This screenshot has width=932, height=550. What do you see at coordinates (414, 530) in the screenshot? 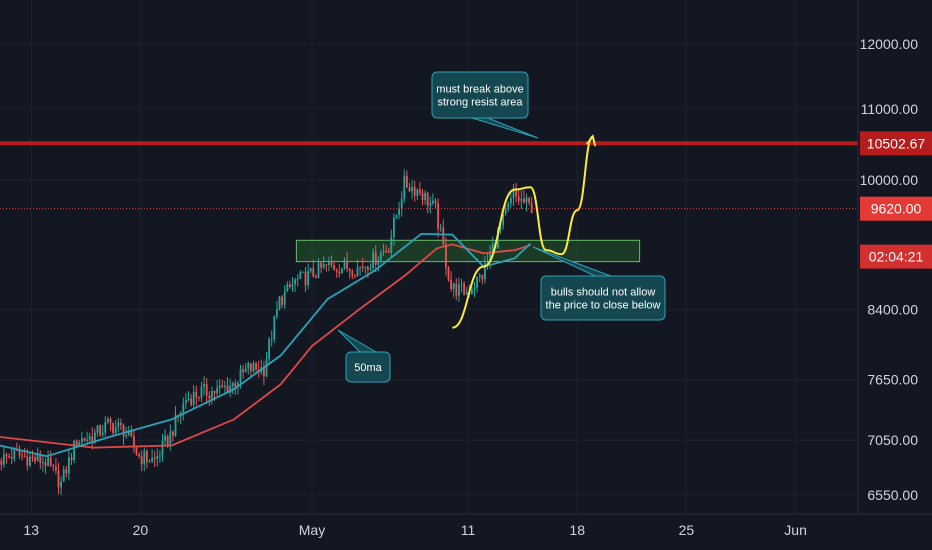
I see `time-axis: 13 20 May 11 18 25 Jun` at bounding box center [414, 530].